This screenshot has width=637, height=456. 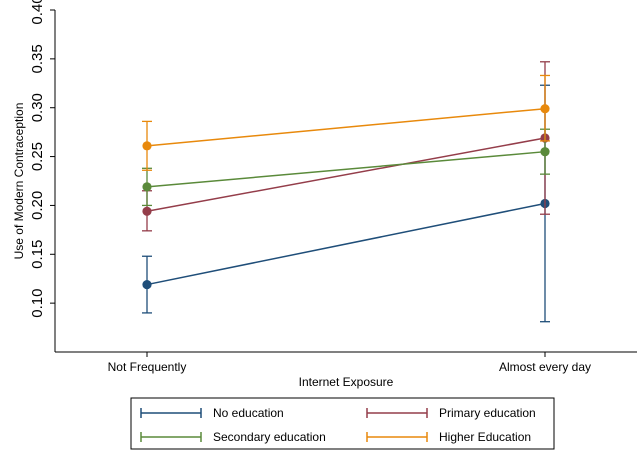 I want to click on legend-label: Secondary education, so click(x=269, y=437).